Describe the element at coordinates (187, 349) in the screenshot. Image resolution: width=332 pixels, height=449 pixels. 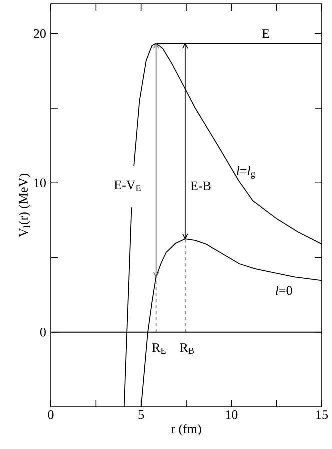
I see `annotation: R$_{B}$` at that location.